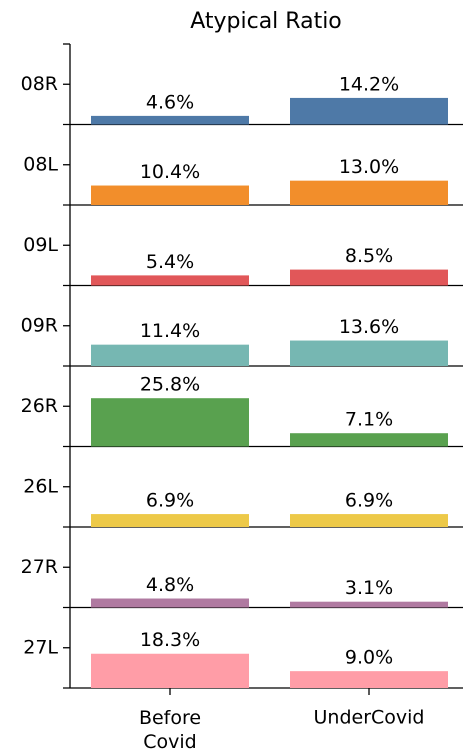 The height and width of the screenshot is (756, 465). I want to click on row-label: 26L, so click(40, 486).